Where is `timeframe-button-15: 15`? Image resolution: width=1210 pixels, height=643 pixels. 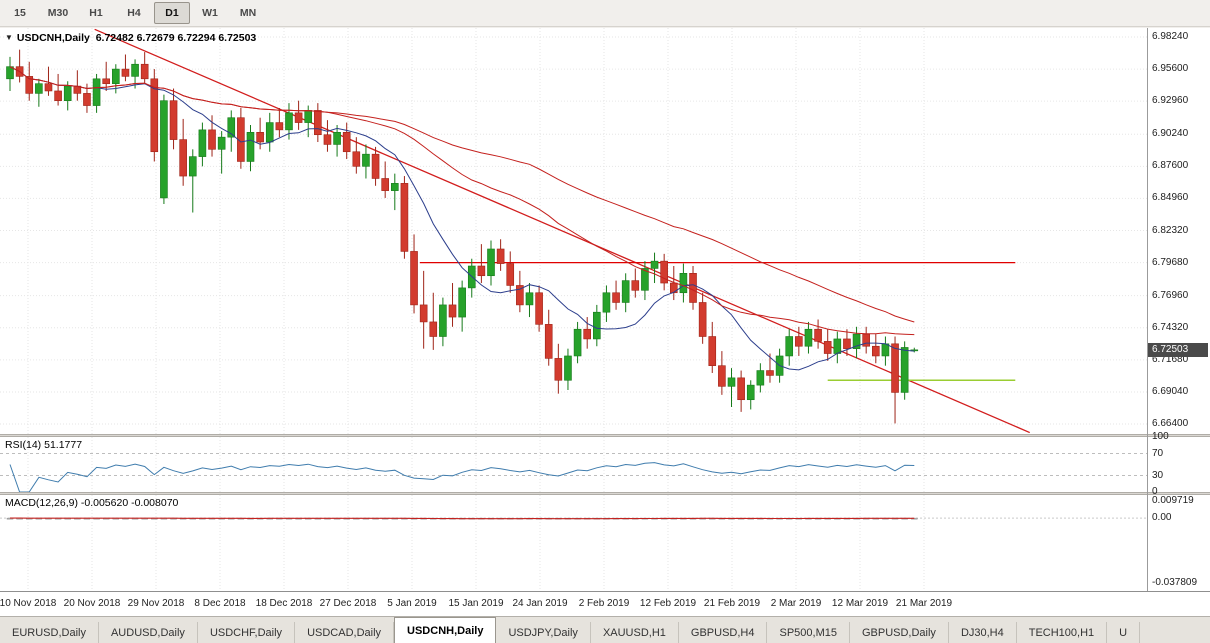 timeframe-button-15: 15 is located at coordinates (20, 13).